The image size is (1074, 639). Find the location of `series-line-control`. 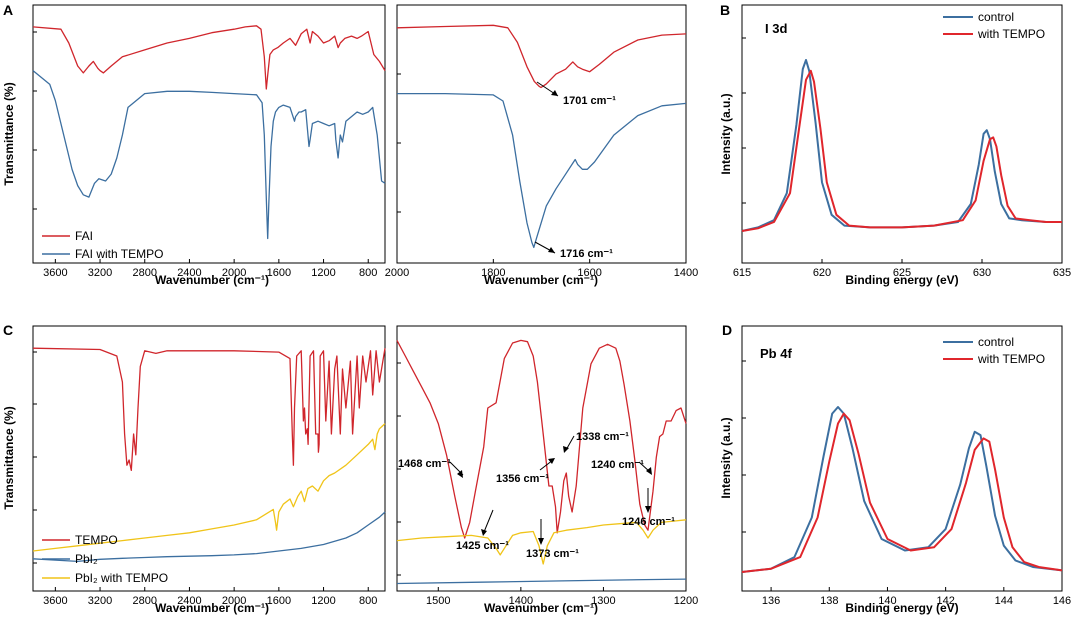

series-line-control is located at coordinates (901, 145).